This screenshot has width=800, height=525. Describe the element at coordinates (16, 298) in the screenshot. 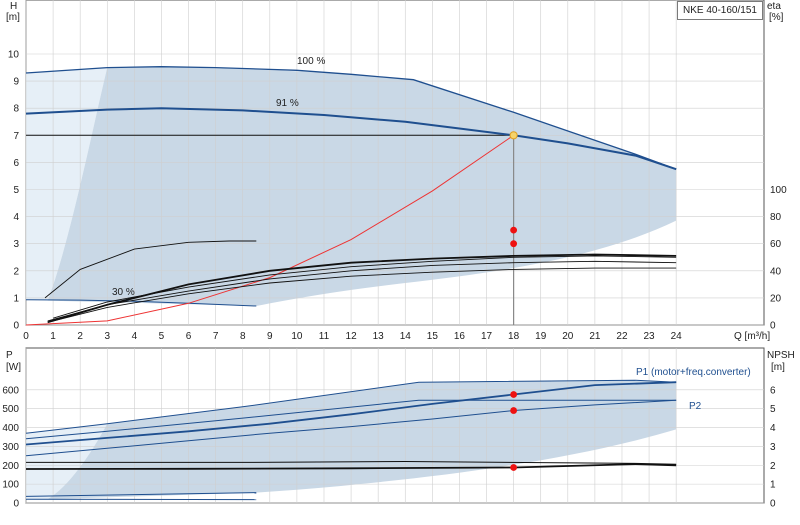

I see `y-tick-label: 1` at that location.